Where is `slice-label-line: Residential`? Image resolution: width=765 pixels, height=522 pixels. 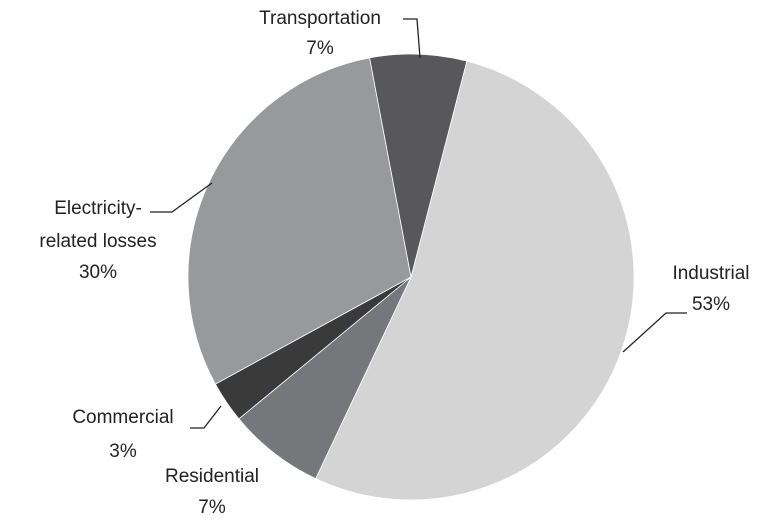
slice-label-line: Residential is located at coordinates (212, 476).